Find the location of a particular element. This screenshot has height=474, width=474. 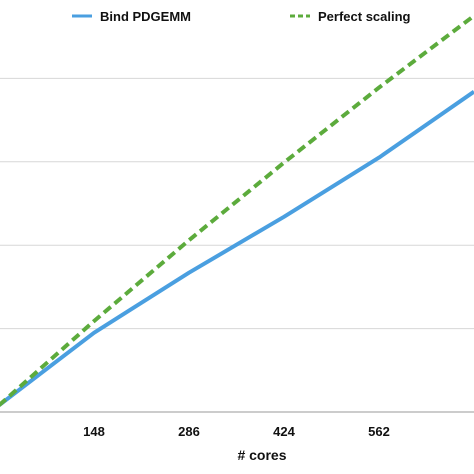

x-axis-title: # cores is located at coordinates (261, 455).